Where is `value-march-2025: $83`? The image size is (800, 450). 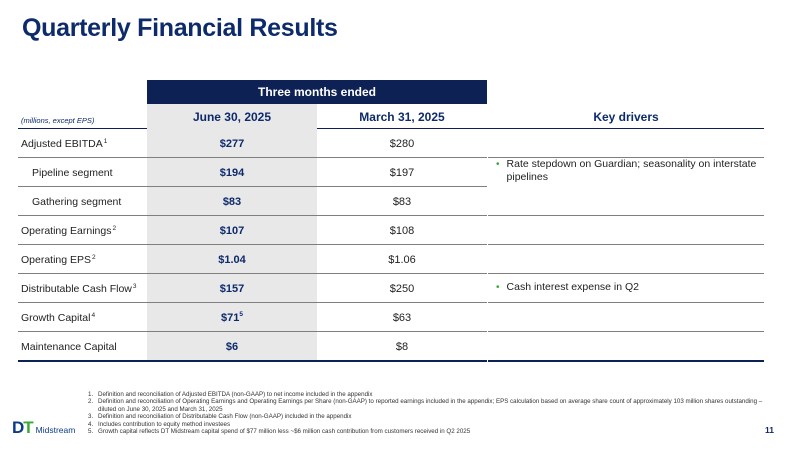
value-march-2025: $83 is located at coordinates (402, 201).